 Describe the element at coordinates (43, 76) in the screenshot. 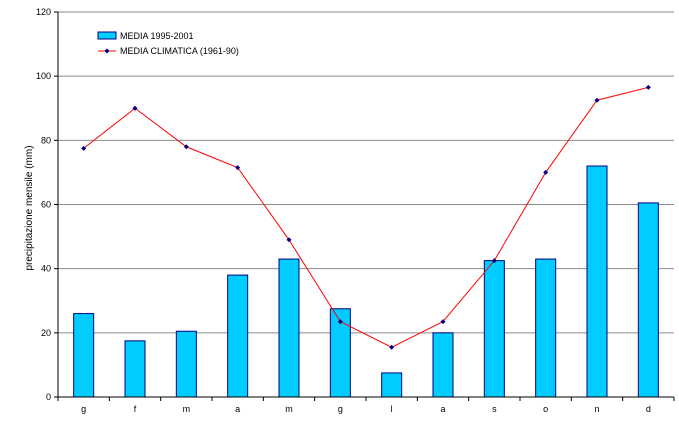

I see `y-tick-label: 100` at that location.